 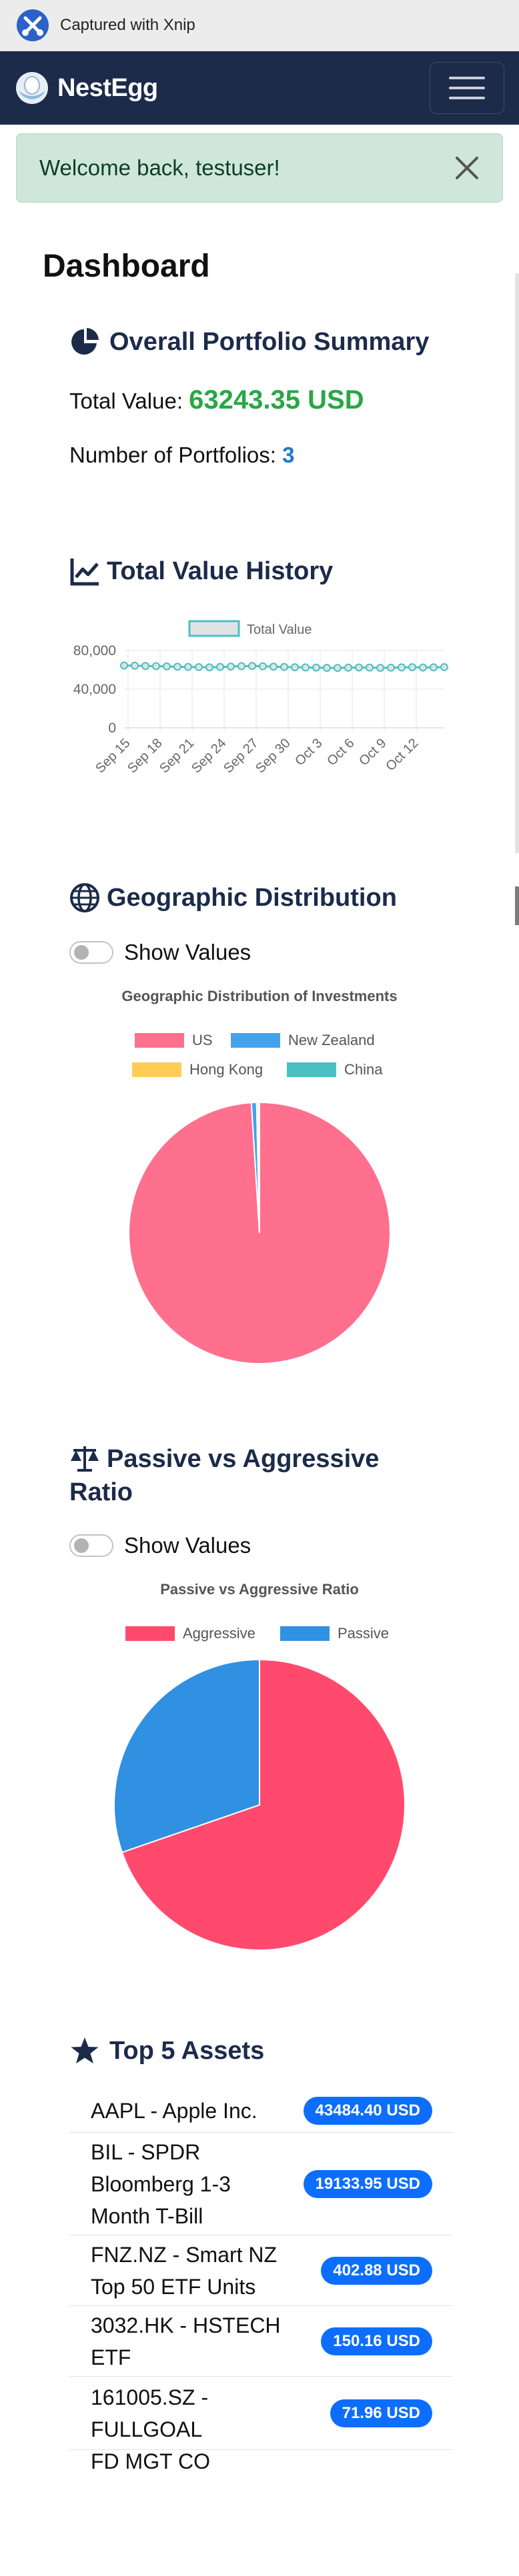 What do you see at coordinates (107, 87) in the screenshot?
I see `brand-name: NestEgg` at bounding box center [107, 87].